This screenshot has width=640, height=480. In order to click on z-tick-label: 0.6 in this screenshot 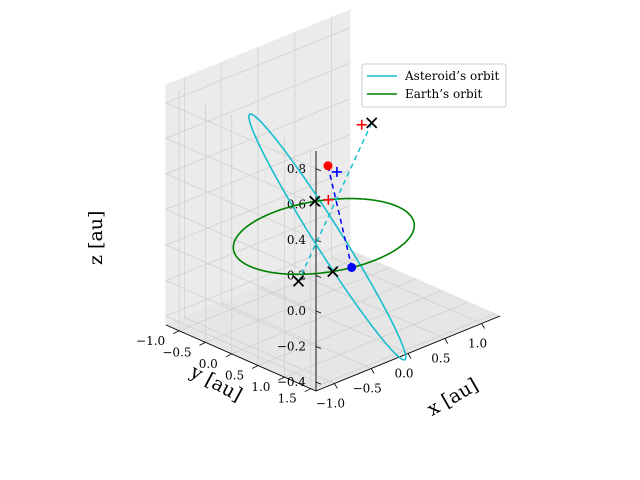, I will do `click(296, 204)`.